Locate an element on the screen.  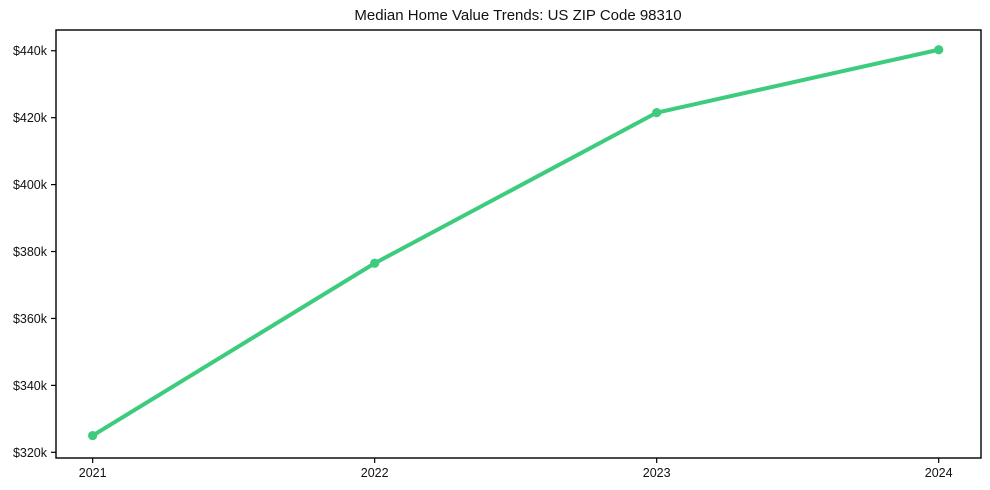
y-tick-label: $440k is located at coordinates (30, 51).